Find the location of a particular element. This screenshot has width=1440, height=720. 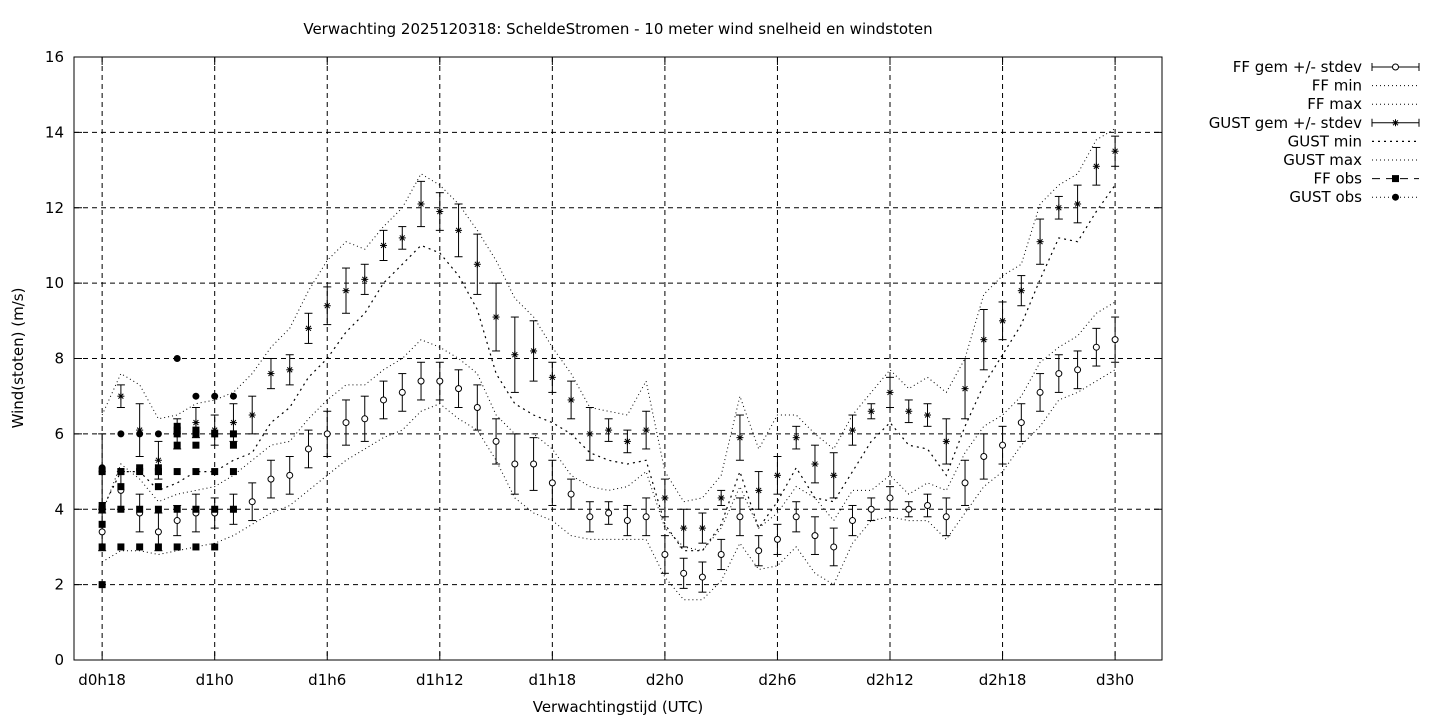

legend-label: FF max is located at coordinates (1334, 104).